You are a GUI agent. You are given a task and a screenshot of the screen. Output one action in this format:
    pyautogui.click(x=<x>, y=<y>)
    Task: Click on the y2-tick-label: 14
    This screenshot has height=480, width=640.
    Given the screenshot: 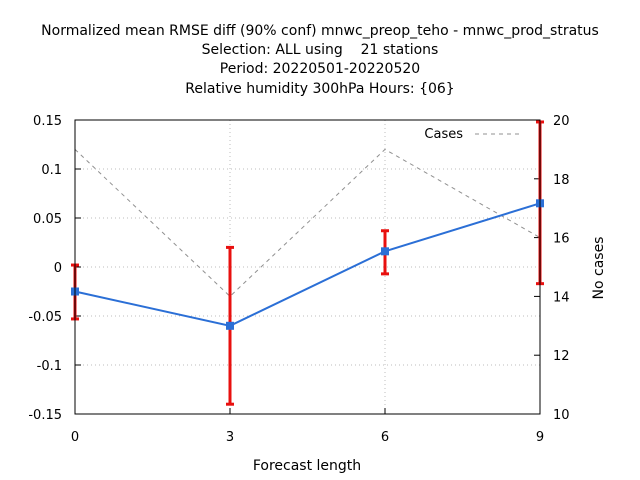 What is the action you would take?
    pyautogui.click(x=561, y=297)
    